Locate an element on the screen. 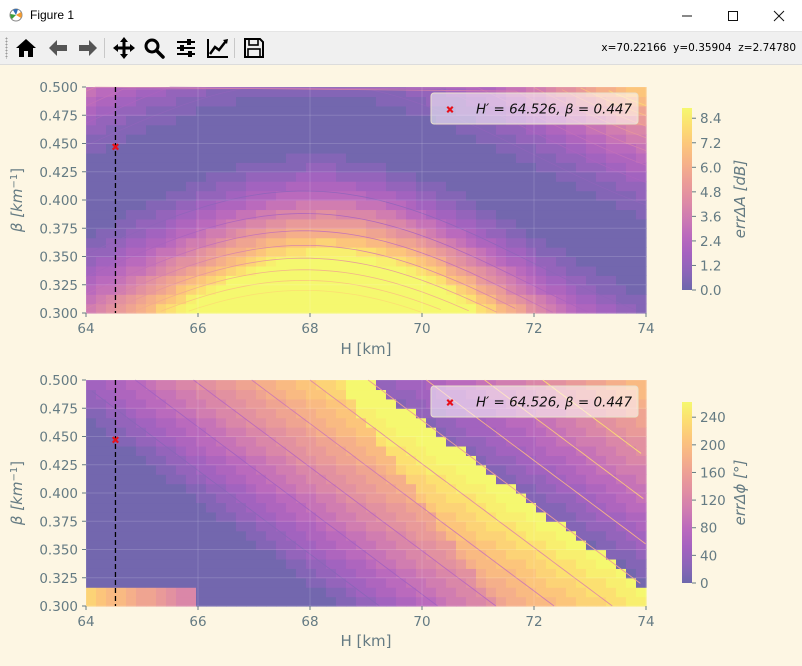 The width and height of the screenshot is (802, 666). close-button is located at coordinates (779, 15).